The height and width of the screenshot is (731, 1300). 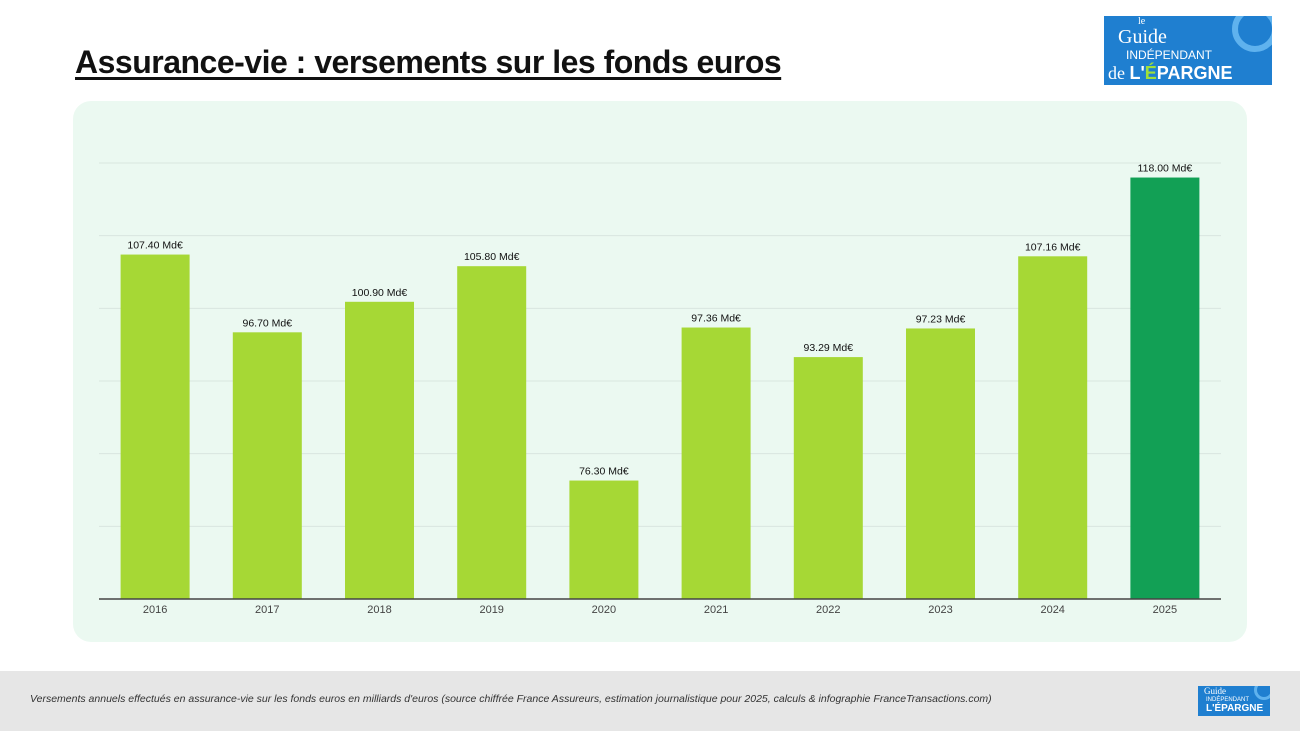 I want to click on bar-2024, so click(x=1053, y=427).